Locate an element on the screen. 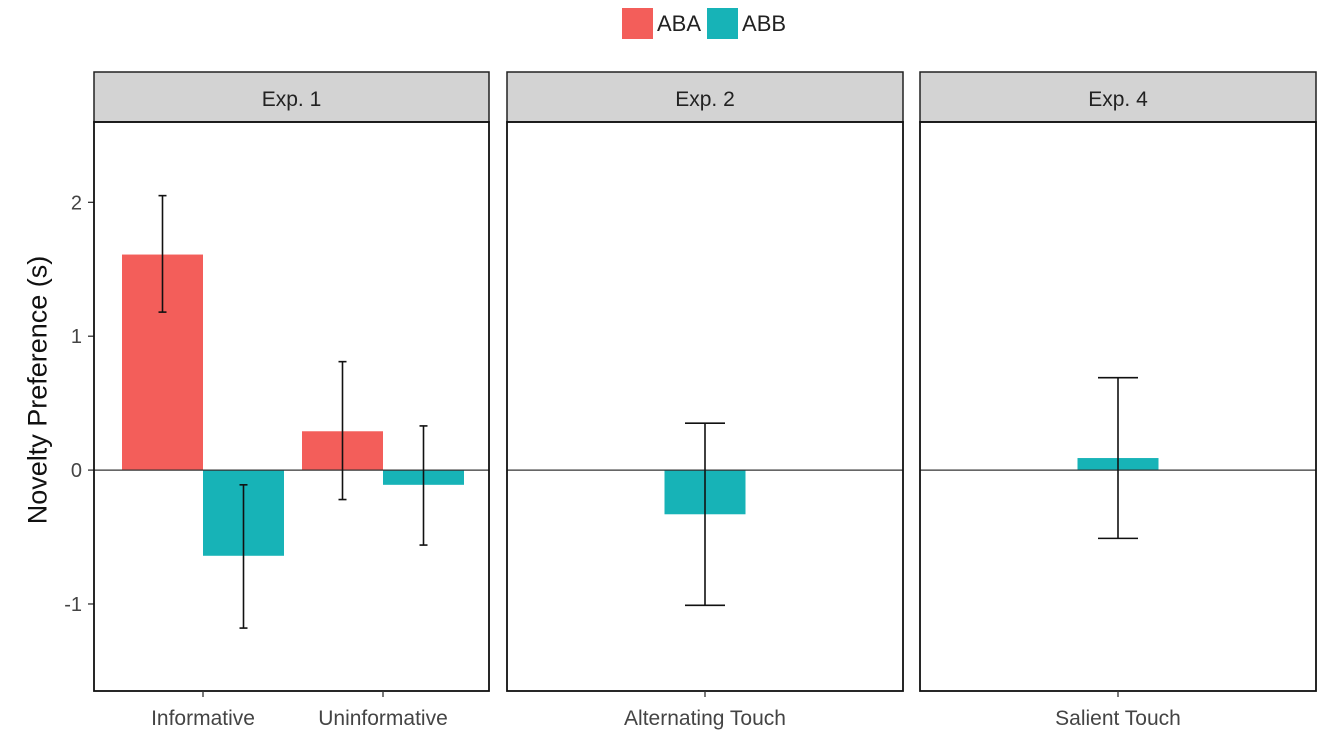 This screenshot has width=1323, height=733. legend-item-abb: ABB is located at coordinates (746, 23).